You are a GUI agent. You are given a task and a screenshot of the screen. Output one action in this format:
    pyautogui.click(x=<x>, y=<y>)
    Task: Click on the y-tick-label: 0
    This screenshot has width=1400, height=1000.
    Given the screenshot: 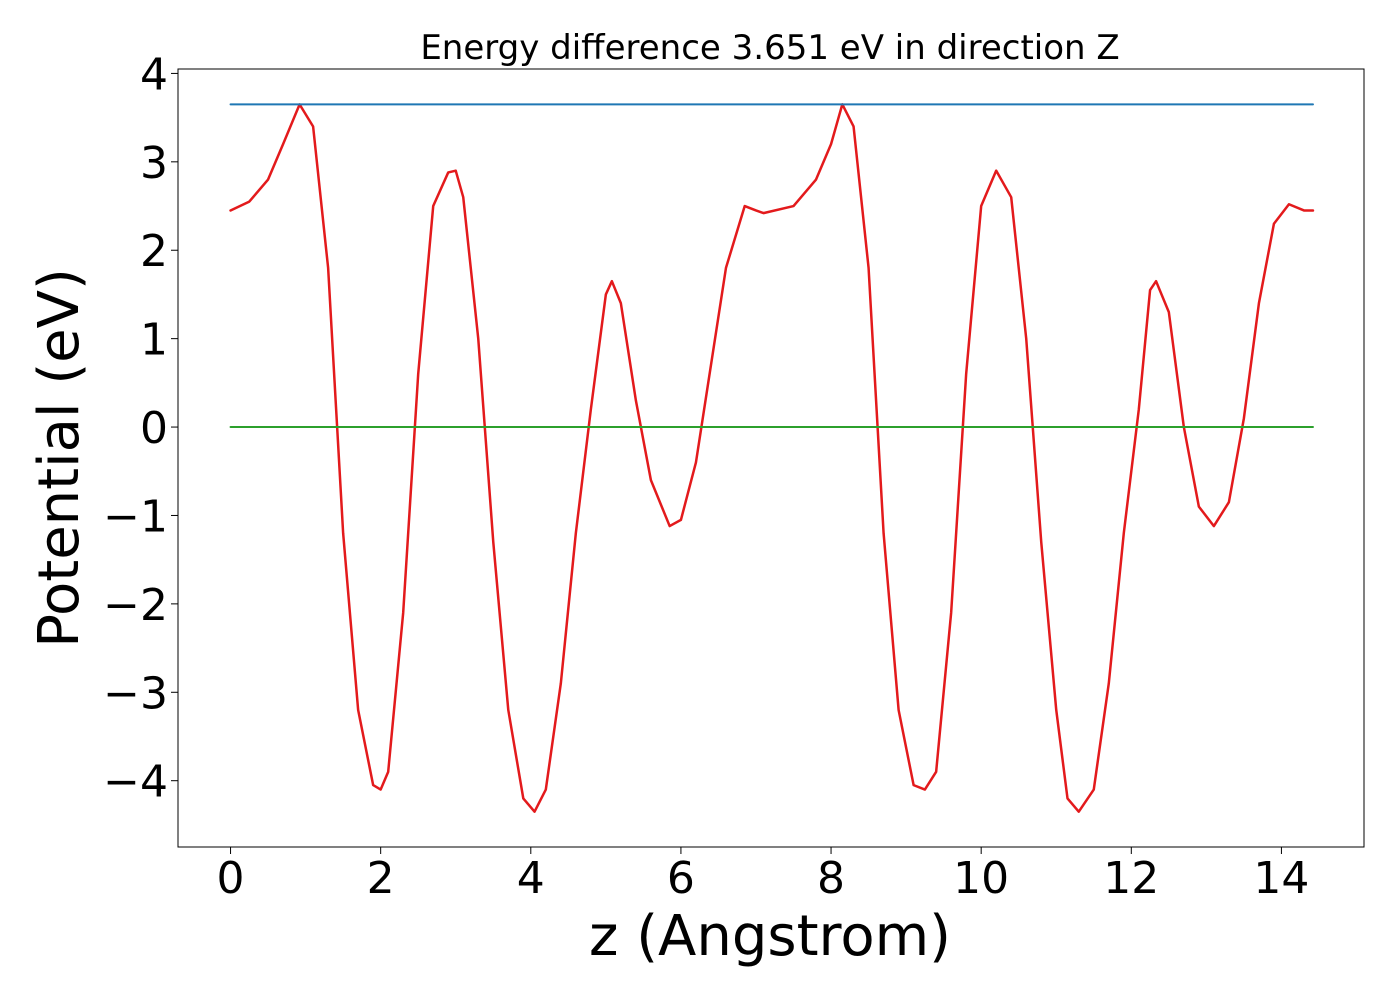 What is the action you would take?
    pyautogui.click(x=154, y=428)
    